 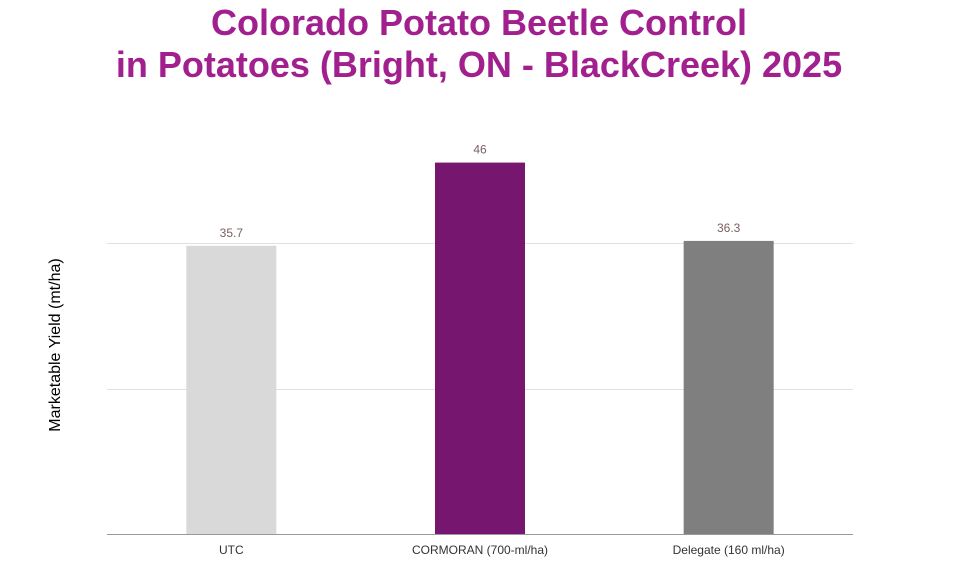 What do you see at coordinates (55, 344) in the screenshot?
I see `y-axis-label: Marketable Yield (mt/ha)` at bounding box center [55, 344].